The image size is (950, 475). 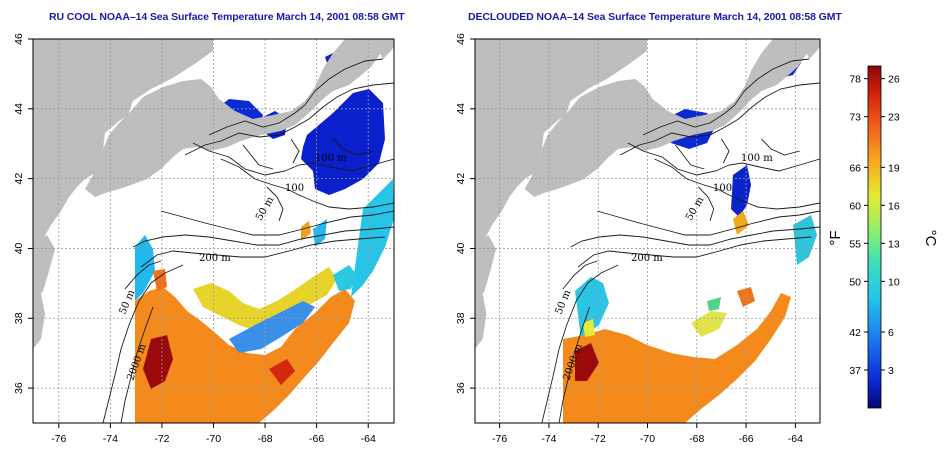 What do you see at coordinates (855, 118) in the screenshot?
I see `fahrenheit-tick-label: 73` at bounding box center [855, 118].